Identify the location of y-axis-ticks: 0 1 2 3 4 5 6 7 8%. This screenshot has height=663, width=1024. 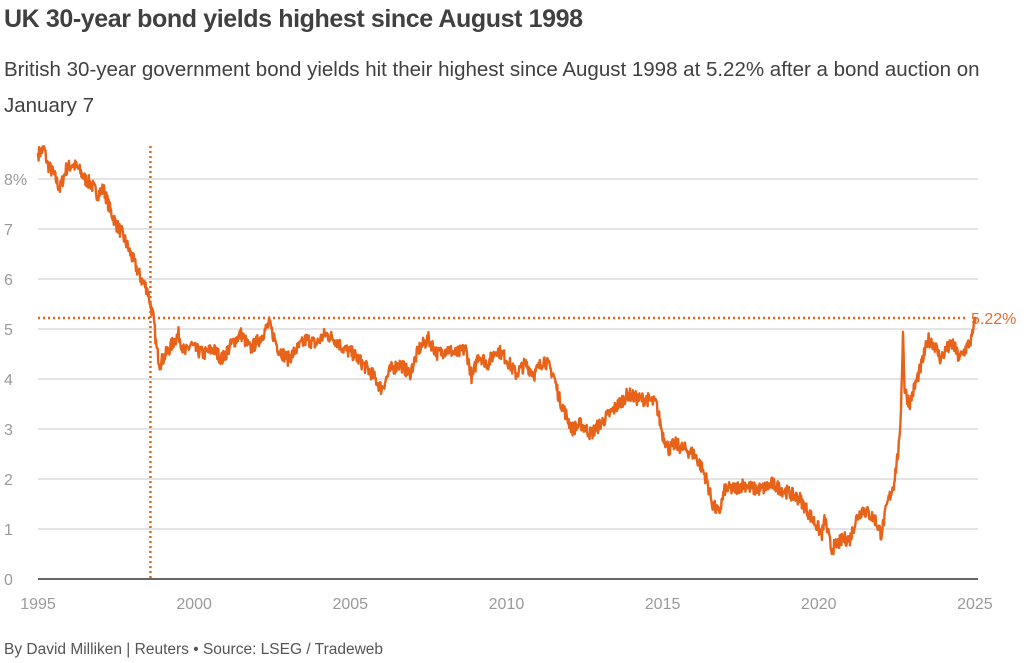
(15, 380).